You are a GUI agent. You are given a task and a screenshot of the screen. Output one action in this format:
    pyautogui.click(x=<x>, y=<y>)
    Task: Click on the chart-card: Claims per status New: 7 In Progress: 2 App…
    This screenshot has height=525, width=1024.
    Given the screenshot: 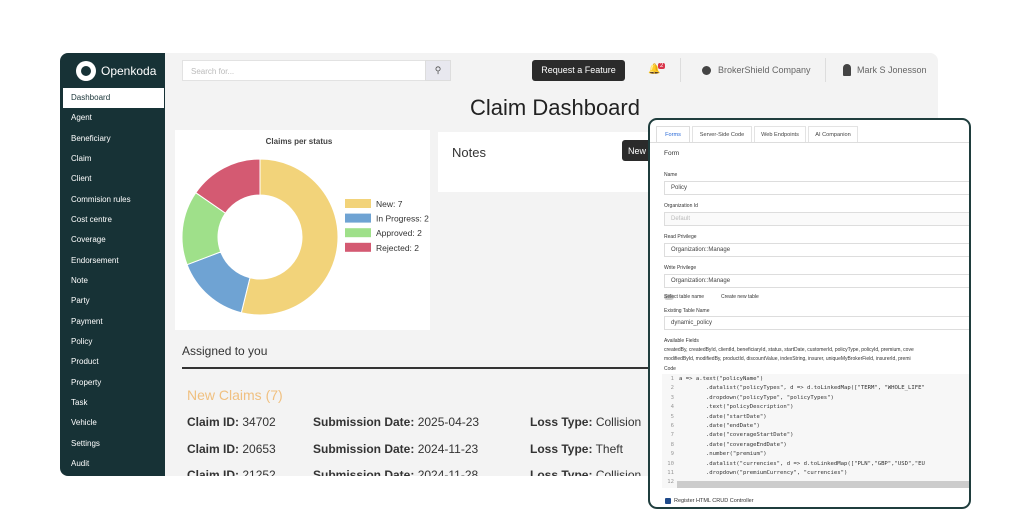 What is the action you would take?
    pyautogui.click(x=302, y=230)
    